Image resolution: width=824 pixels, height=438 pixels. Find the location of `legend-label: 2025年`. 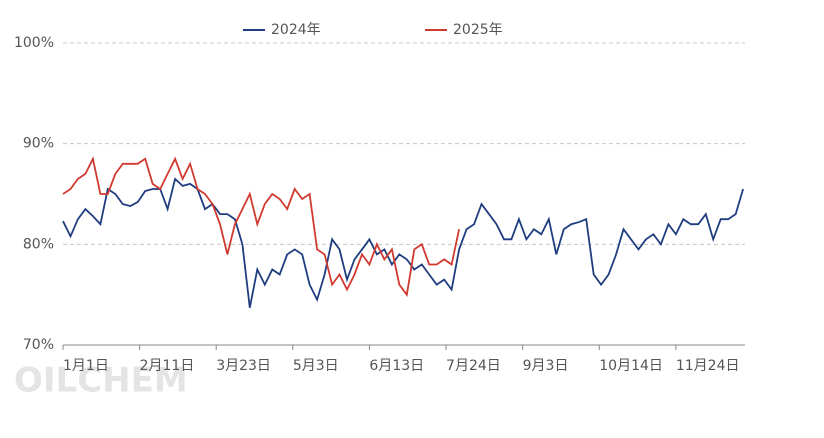

legend-label: 2025年 is located at coordinates (478, 30).